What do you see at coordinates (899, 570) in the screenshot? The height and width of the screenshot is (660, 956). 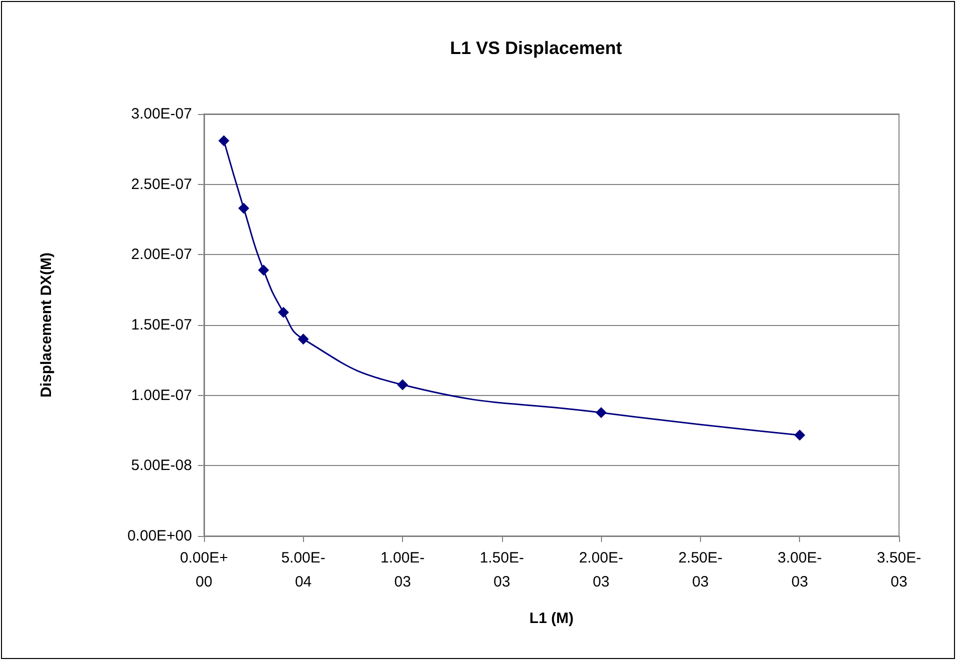 I see `x-tick-label: 3.50E-03` at bounding box center [899, 570].